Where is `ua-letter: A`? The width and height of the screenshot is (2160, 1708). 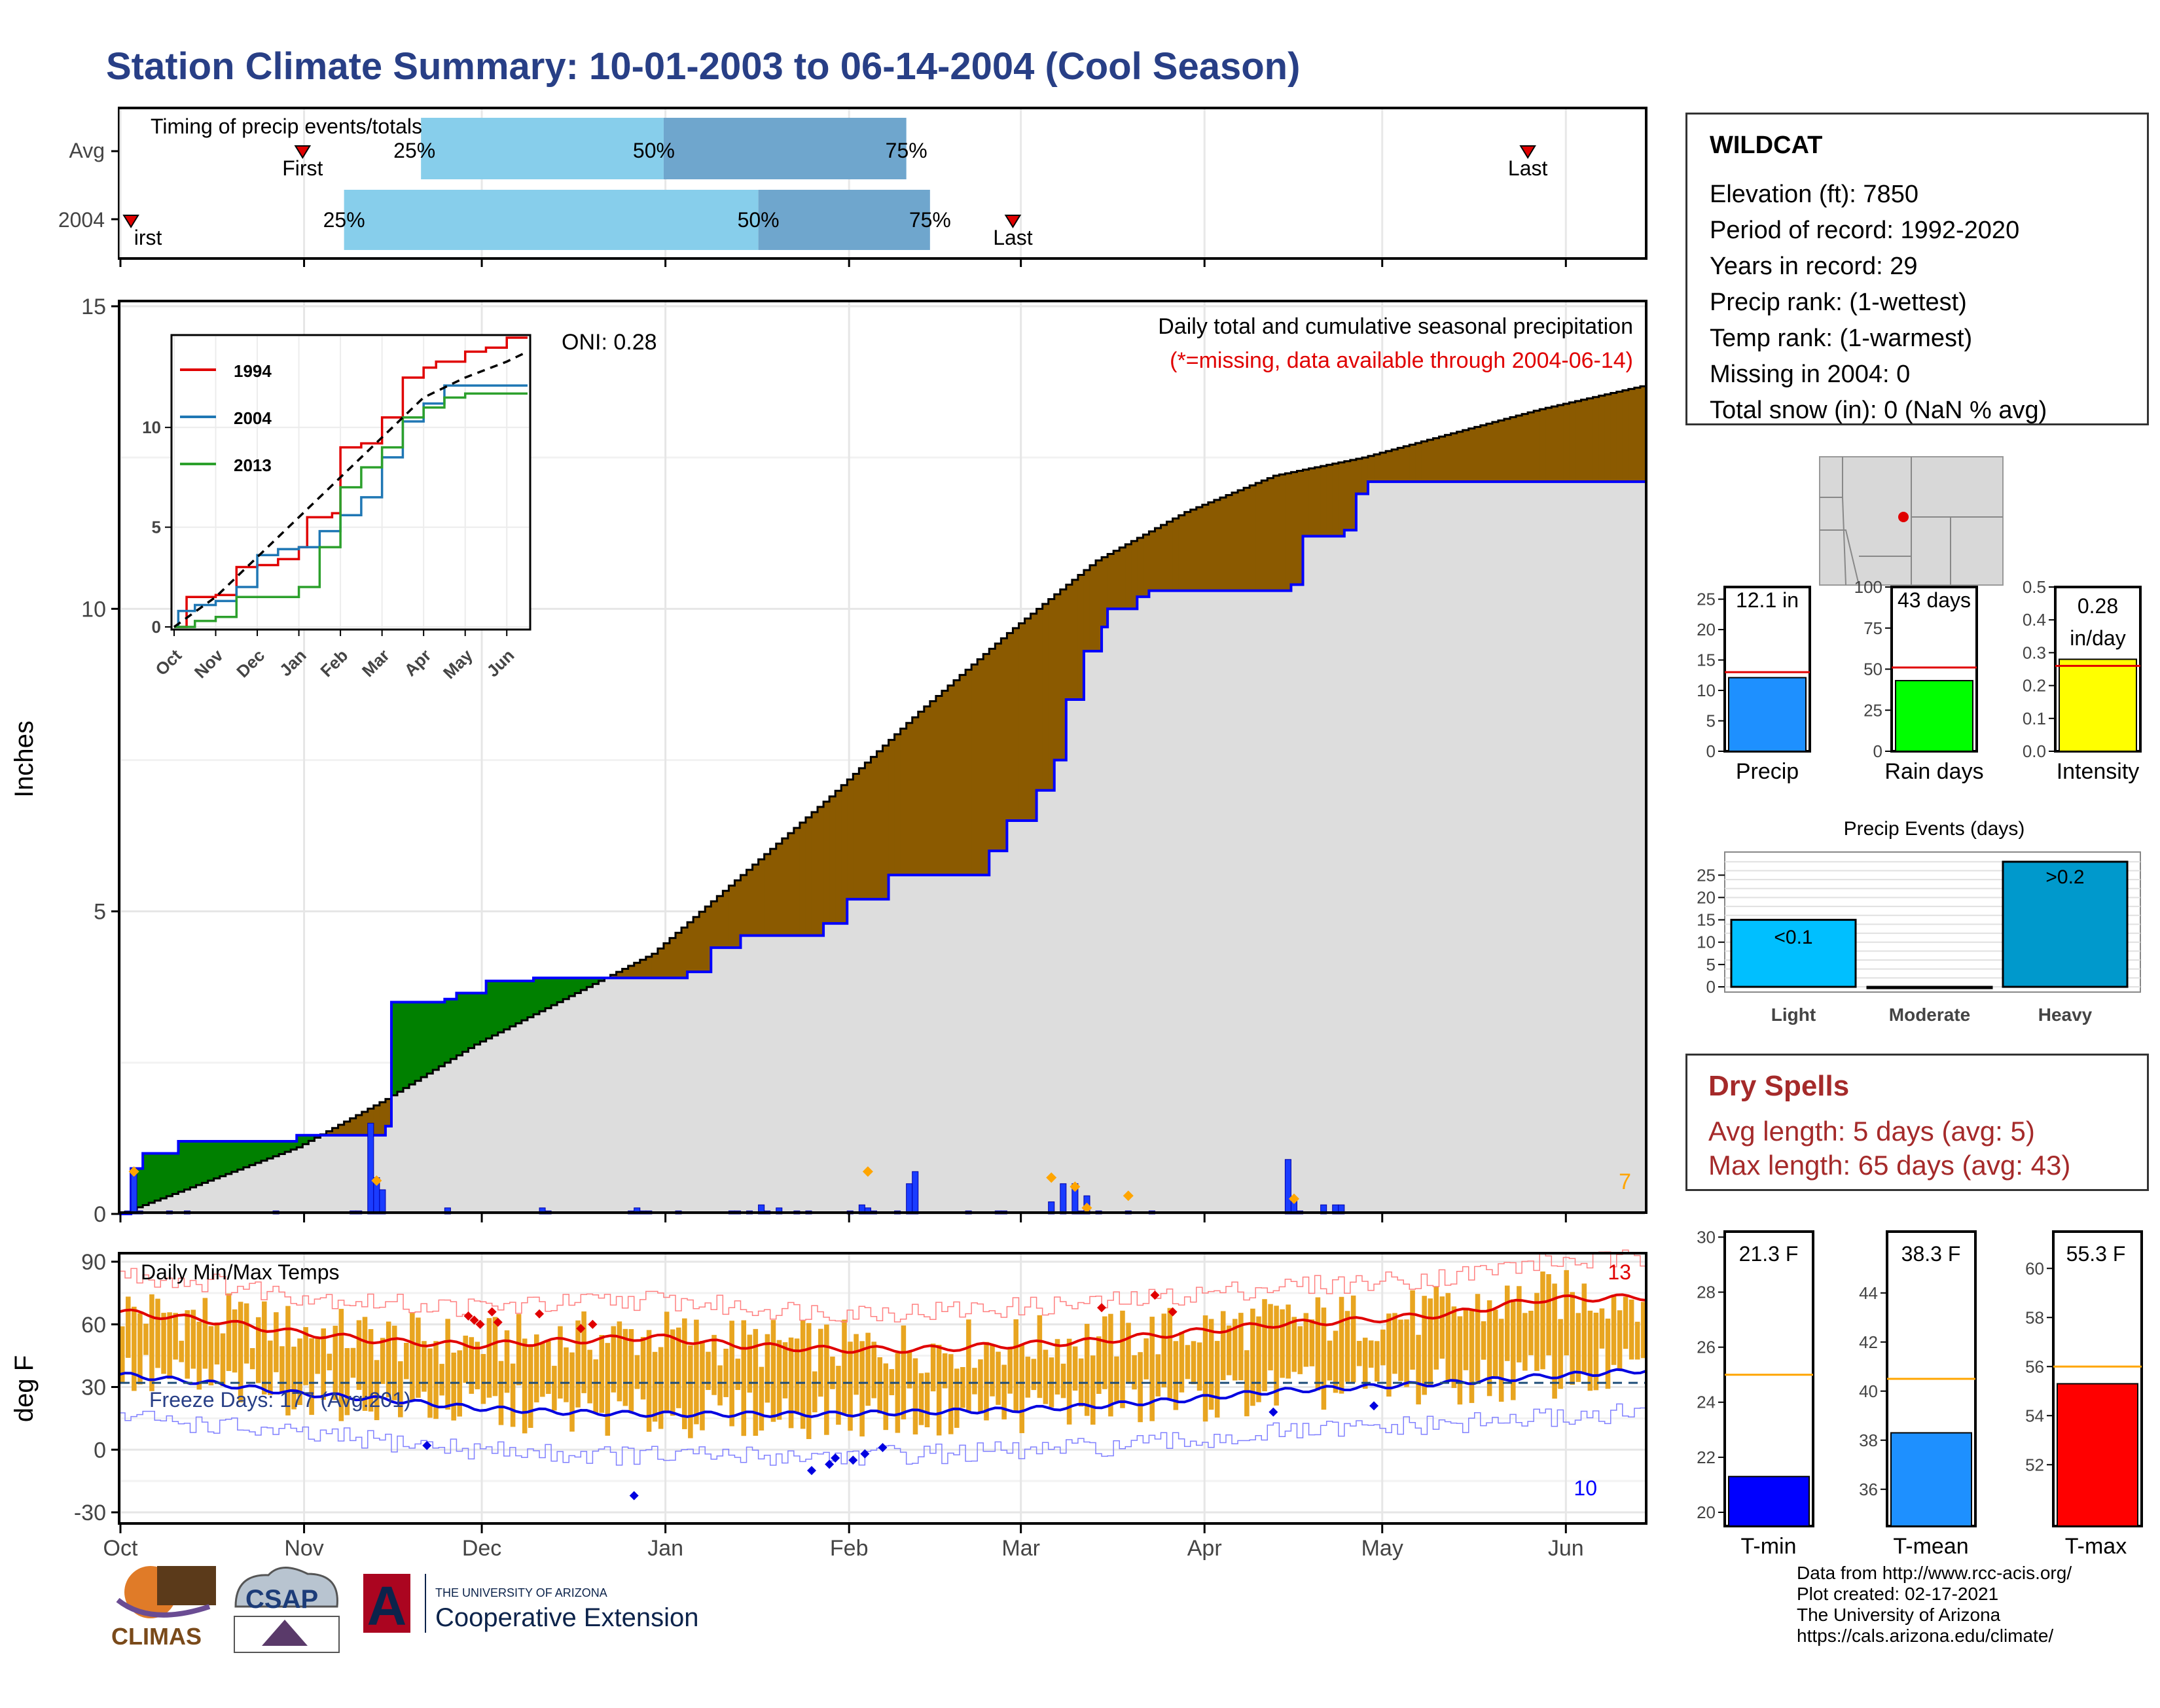 ua-letter: A is located at coordinates (387, 1606).